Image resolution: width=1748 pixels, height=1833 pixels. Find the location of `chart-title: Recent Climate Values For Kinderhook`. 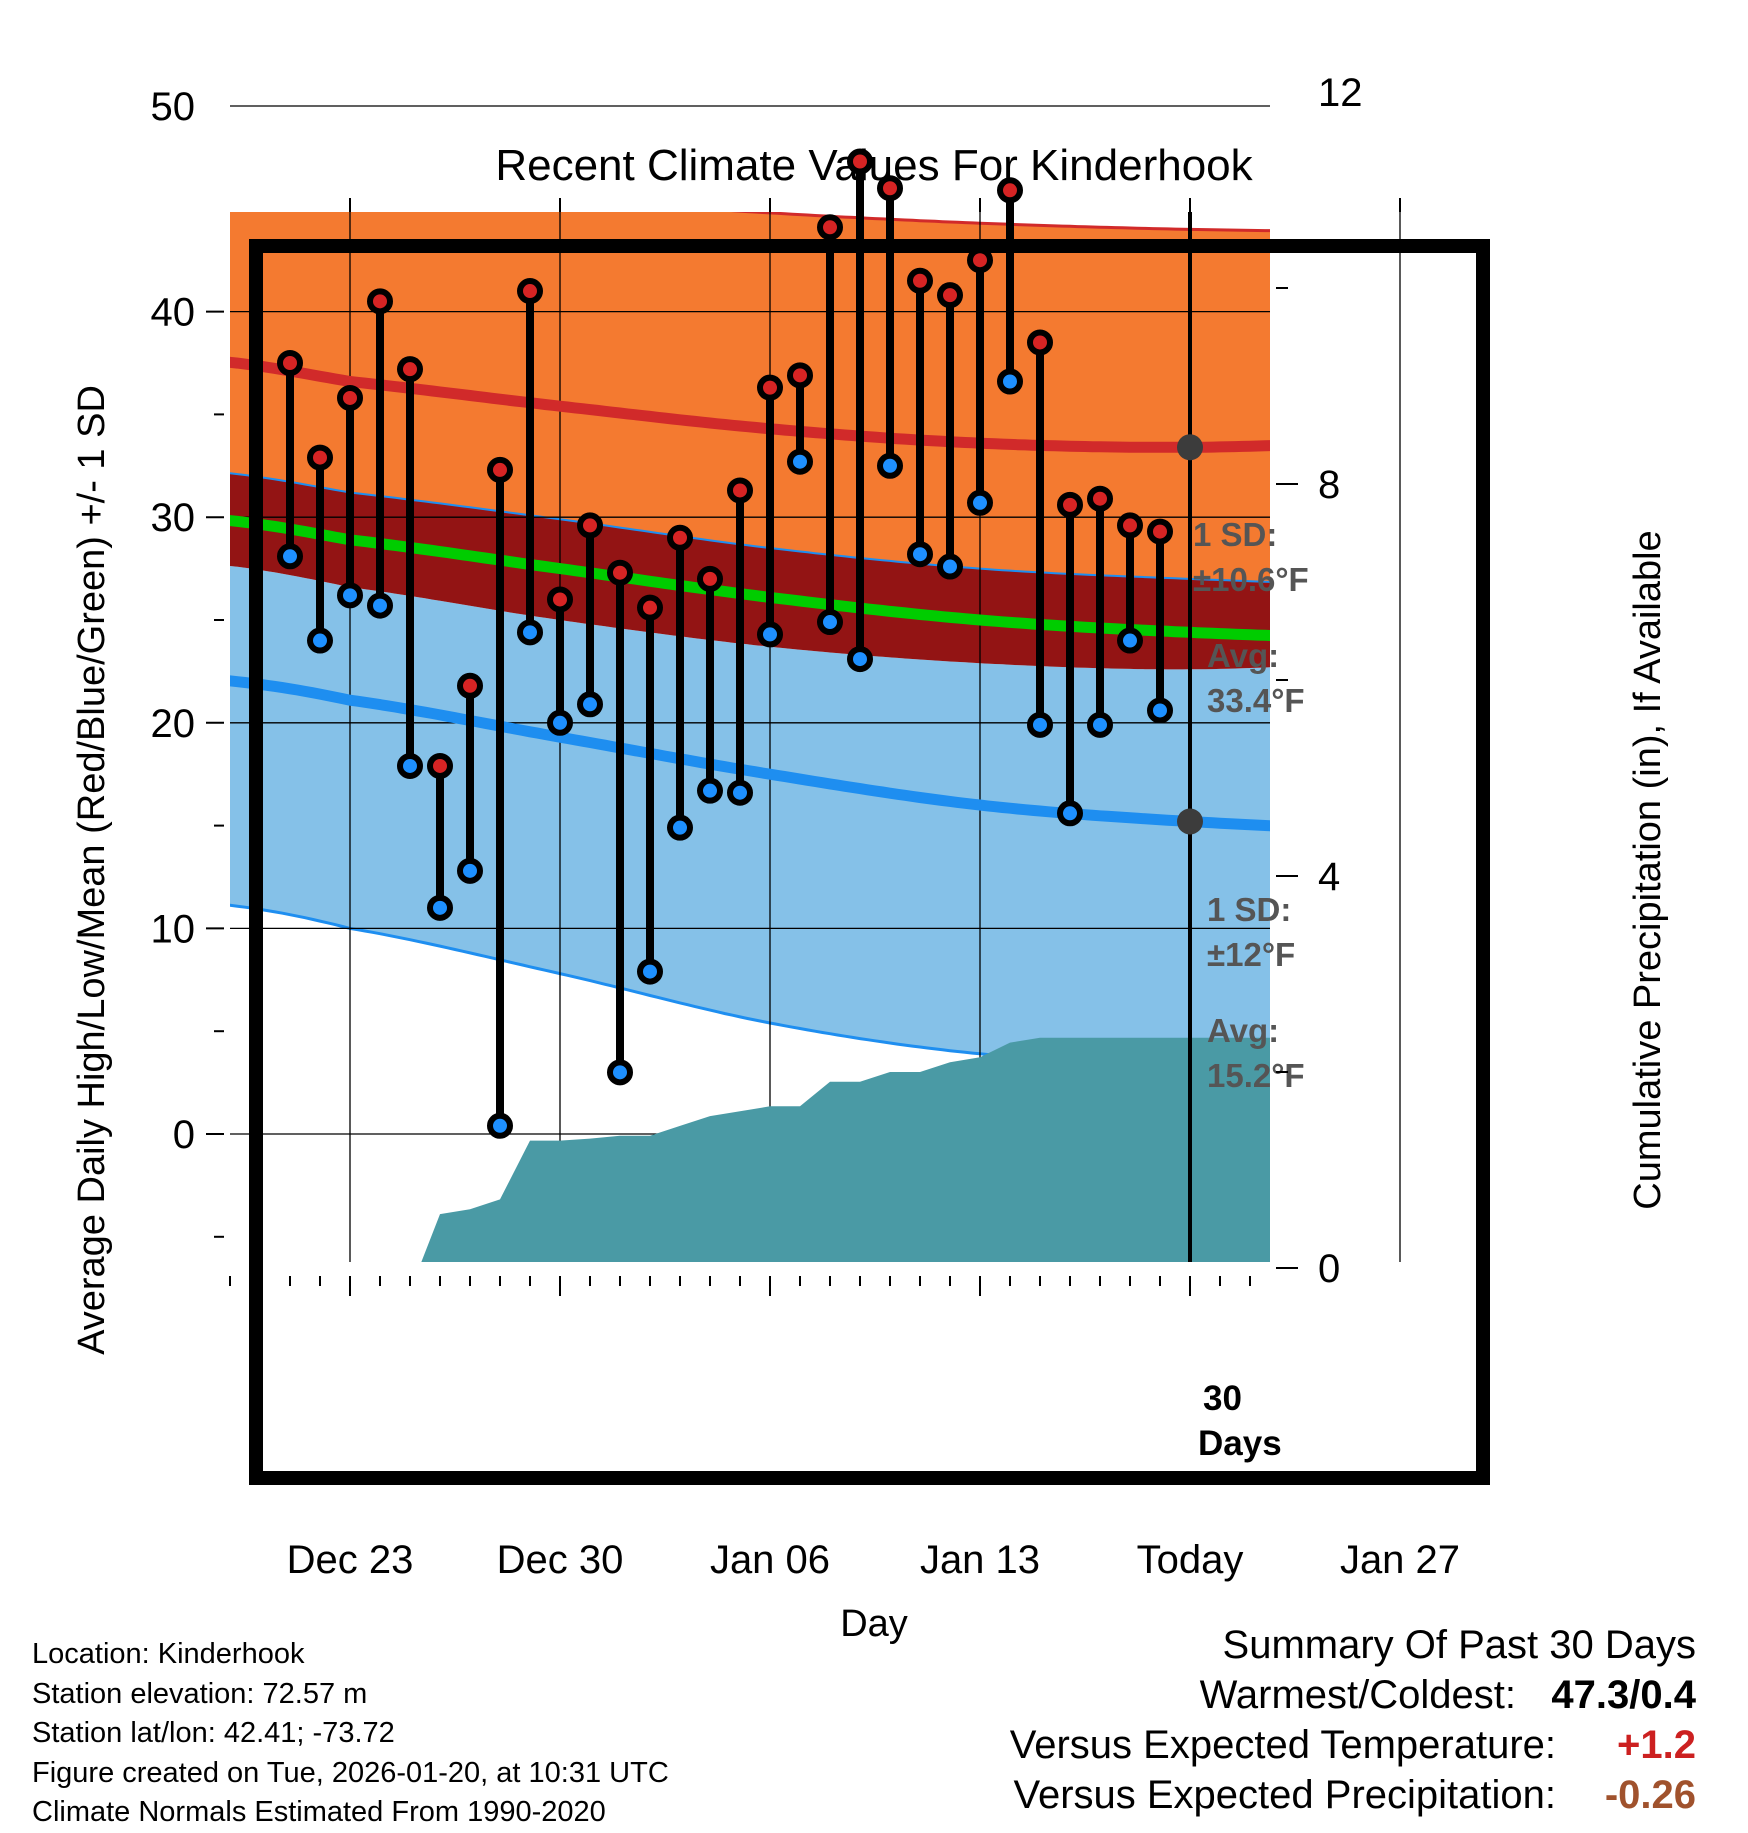

chart-title: Recent Climate Values For Kinderhook is located at coordinates (874, 165).